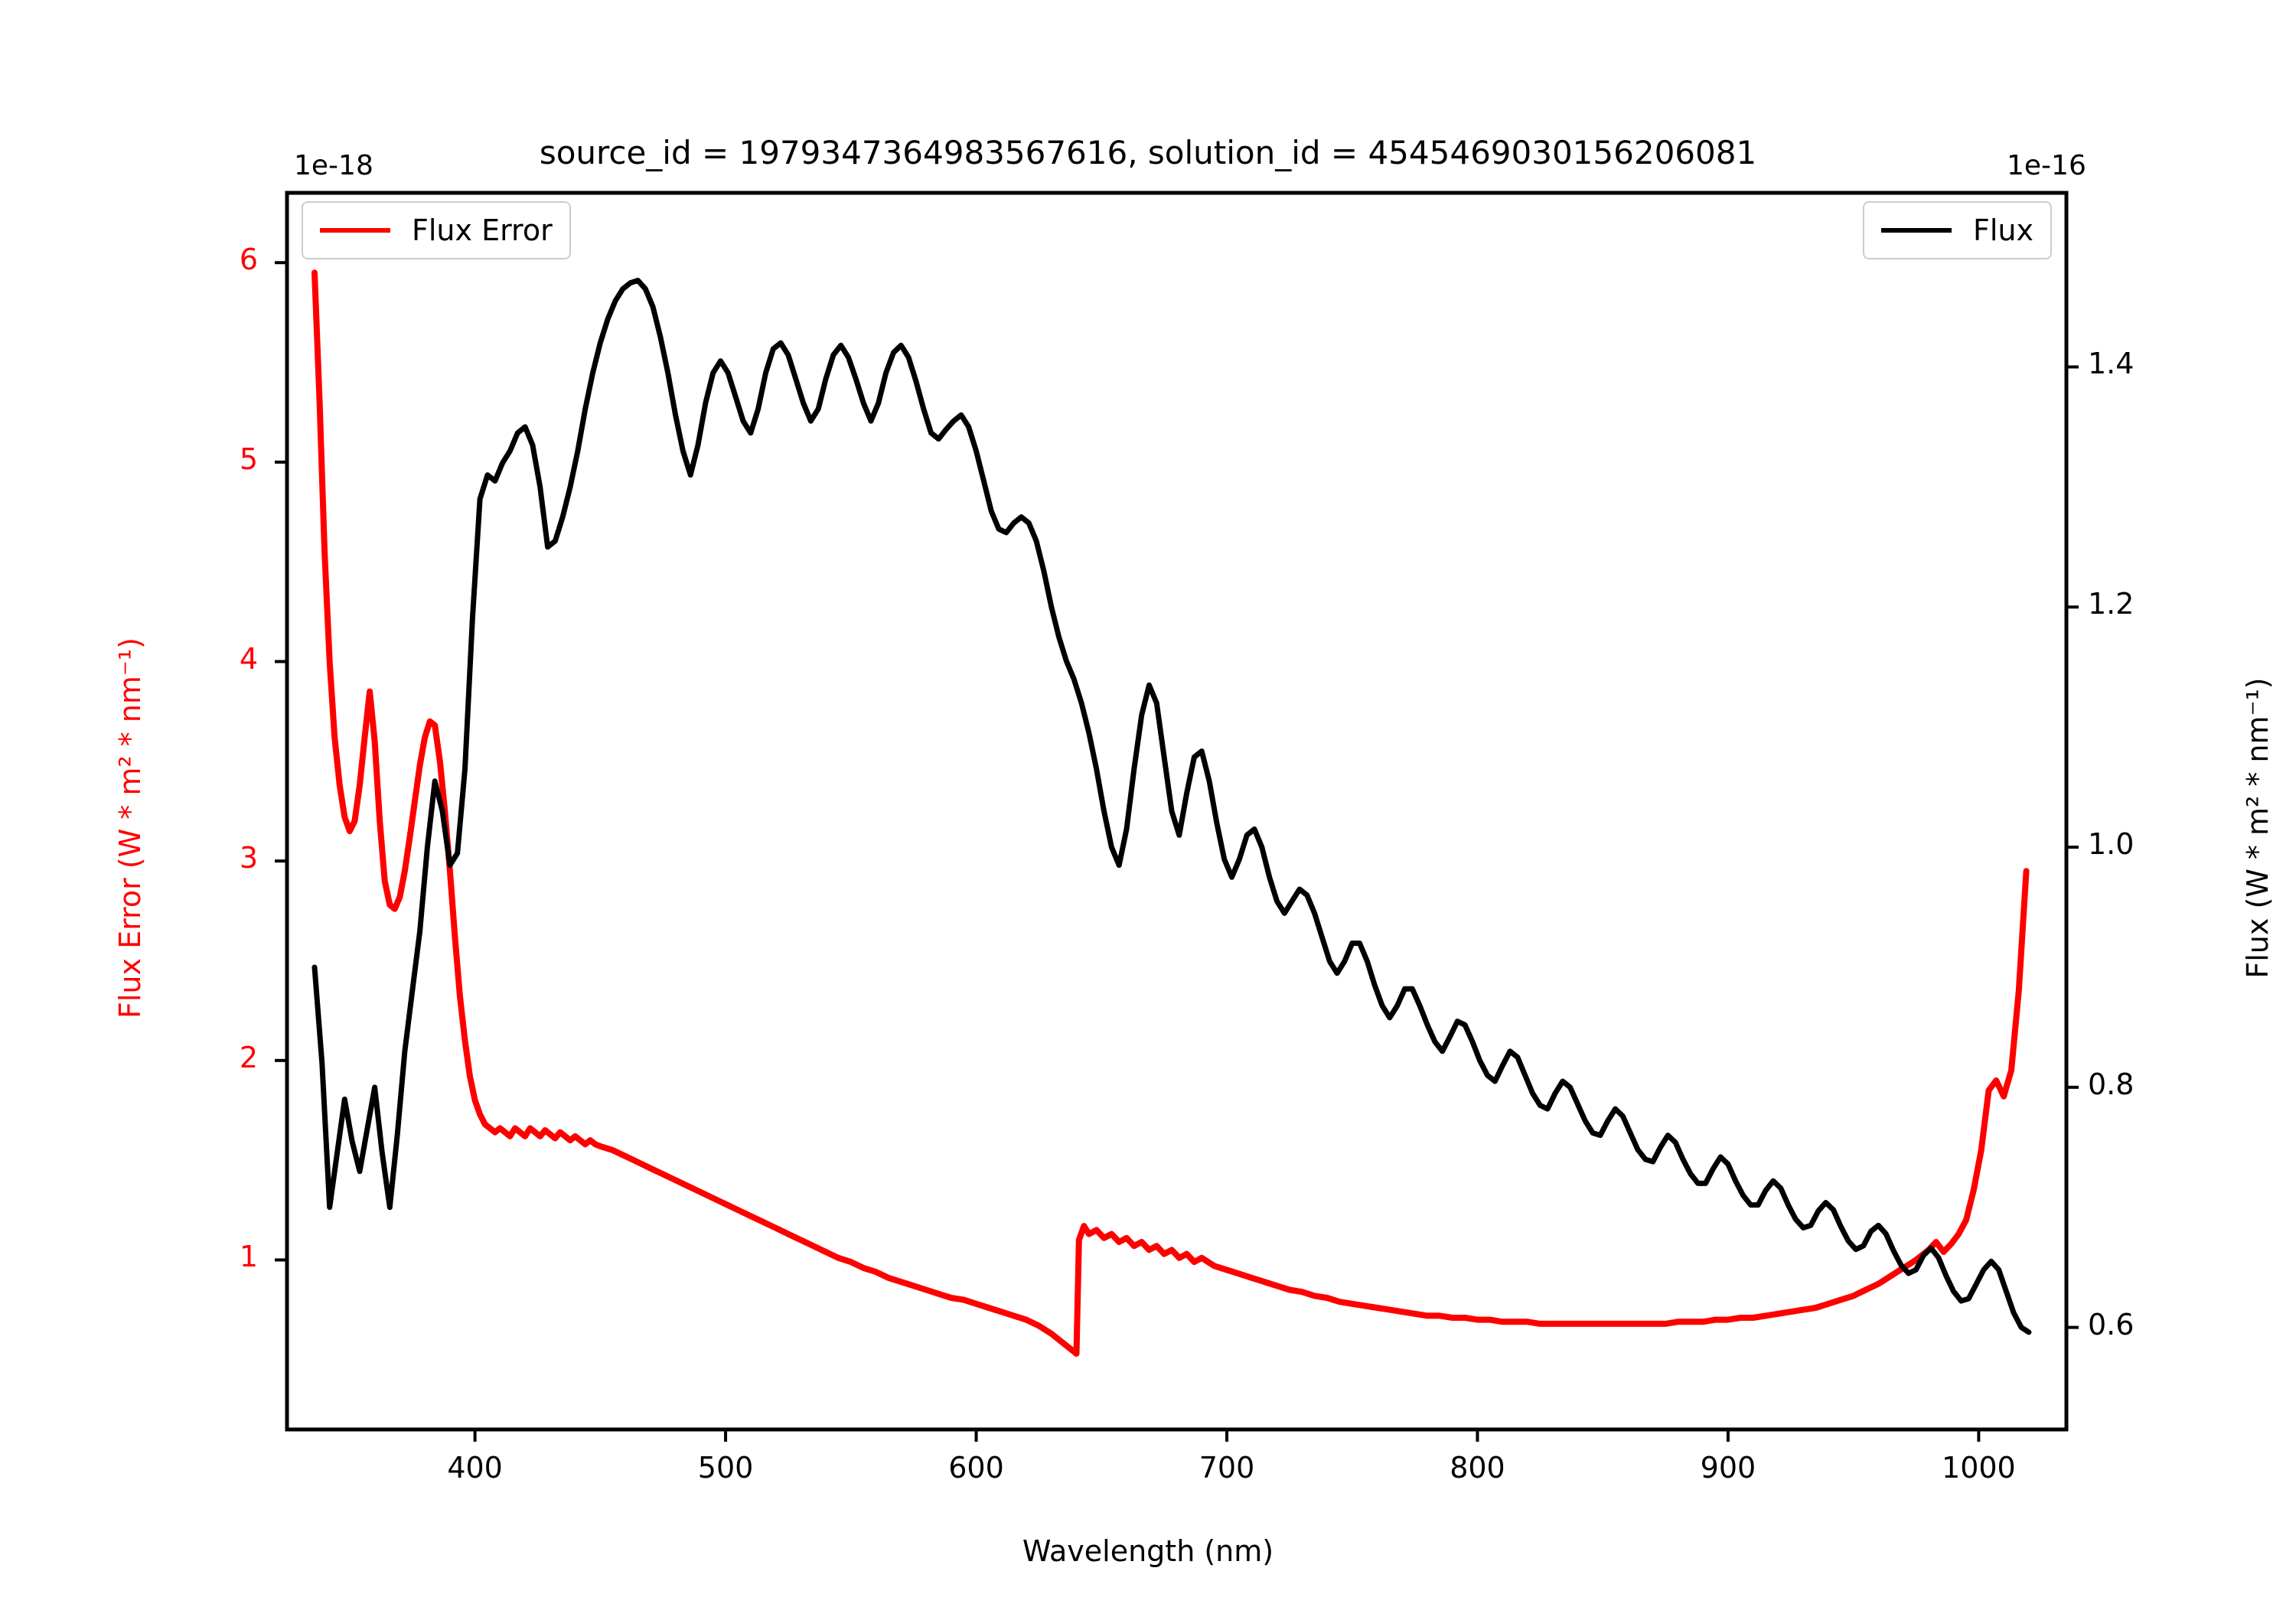 The image size is (2296, 1607). I want to click on x-axis-ticks, so click(1227, 1435).